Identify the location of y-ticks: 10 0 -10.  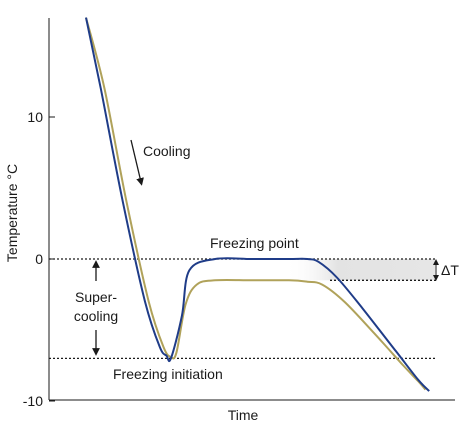
(39, 259).